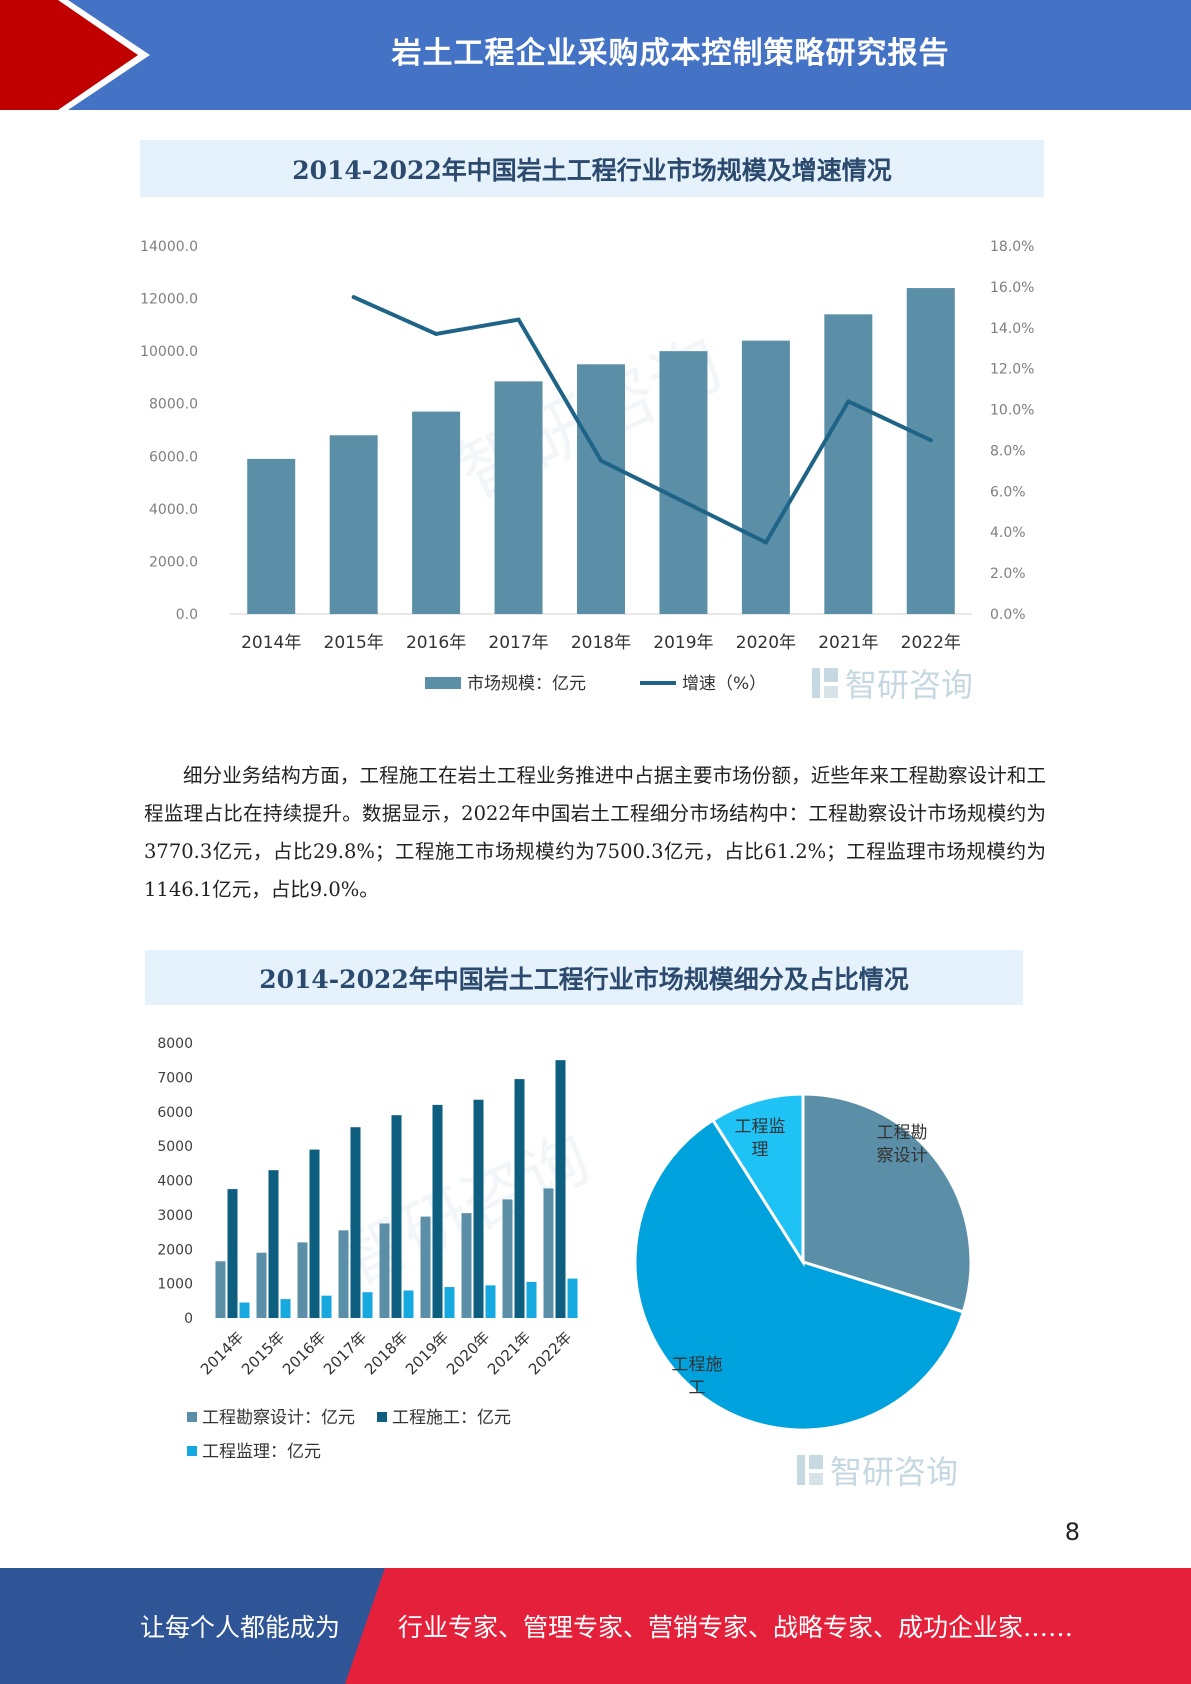 The height and width of the screenshot is (1684, 1191). I want to click on chart1-x-tick: 2014年, so click(271, 643).